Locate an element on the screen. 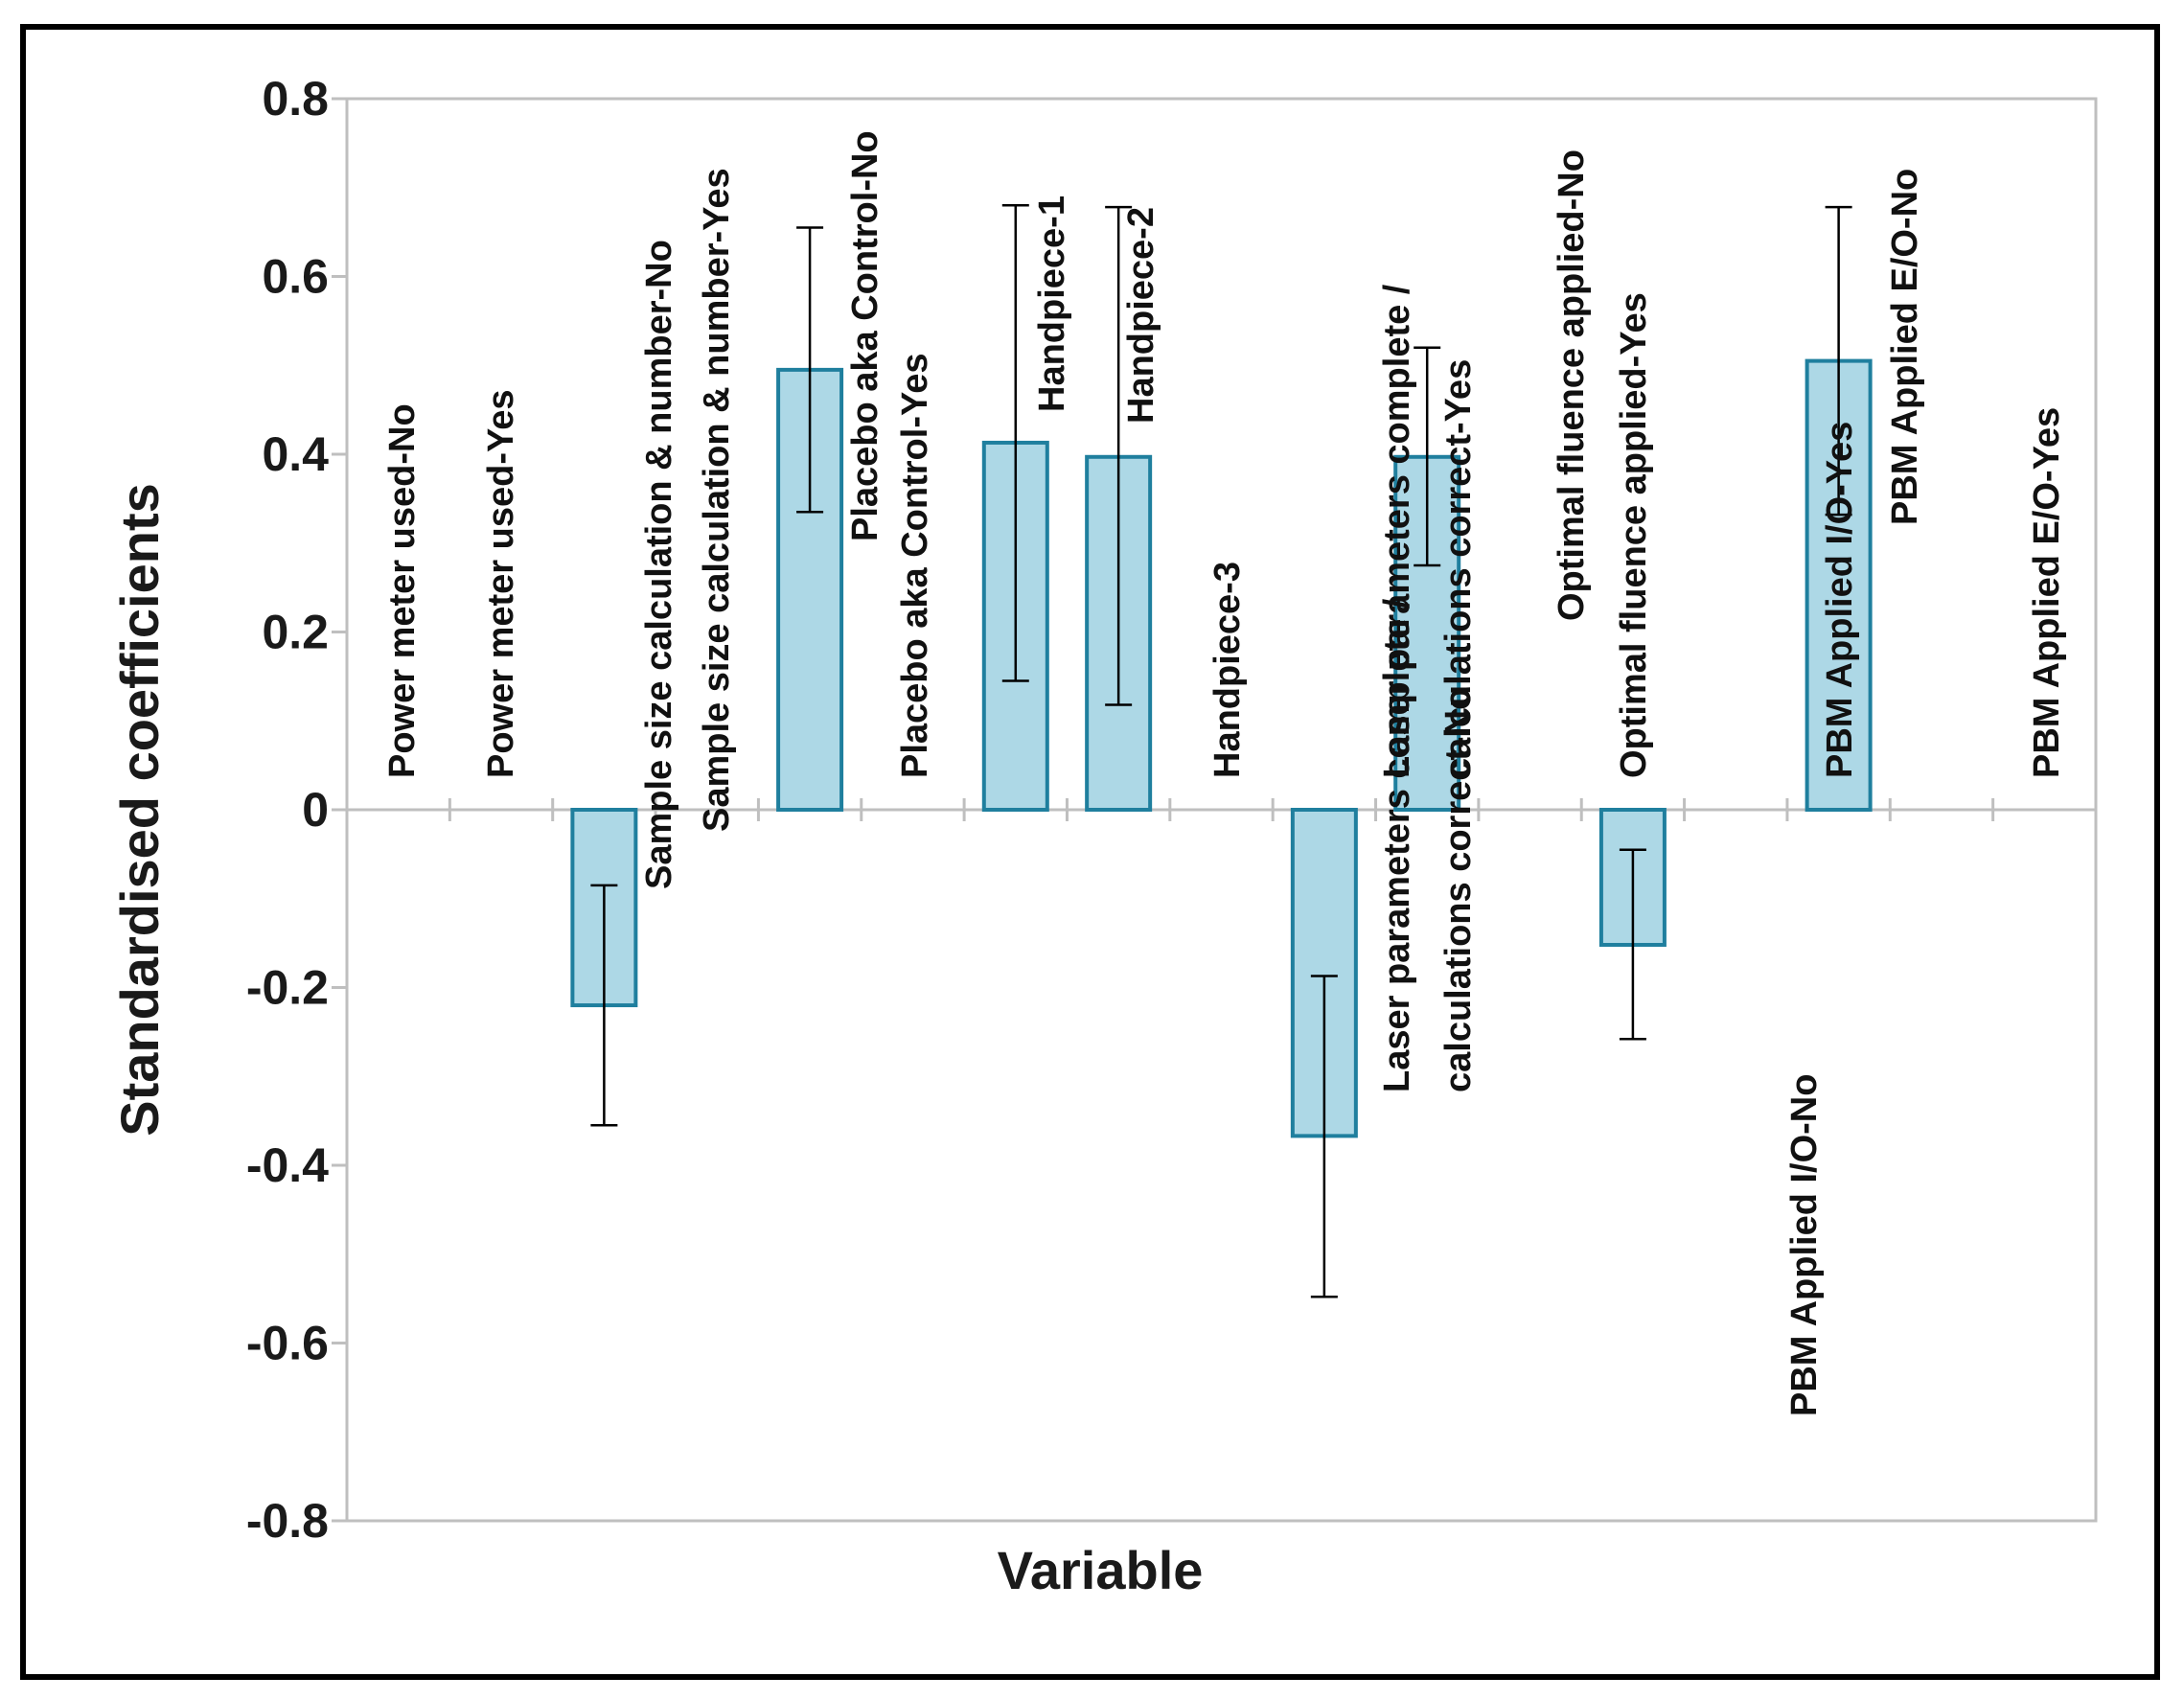  y-tick-label: -0.2 is located at coordinates (288, 988).